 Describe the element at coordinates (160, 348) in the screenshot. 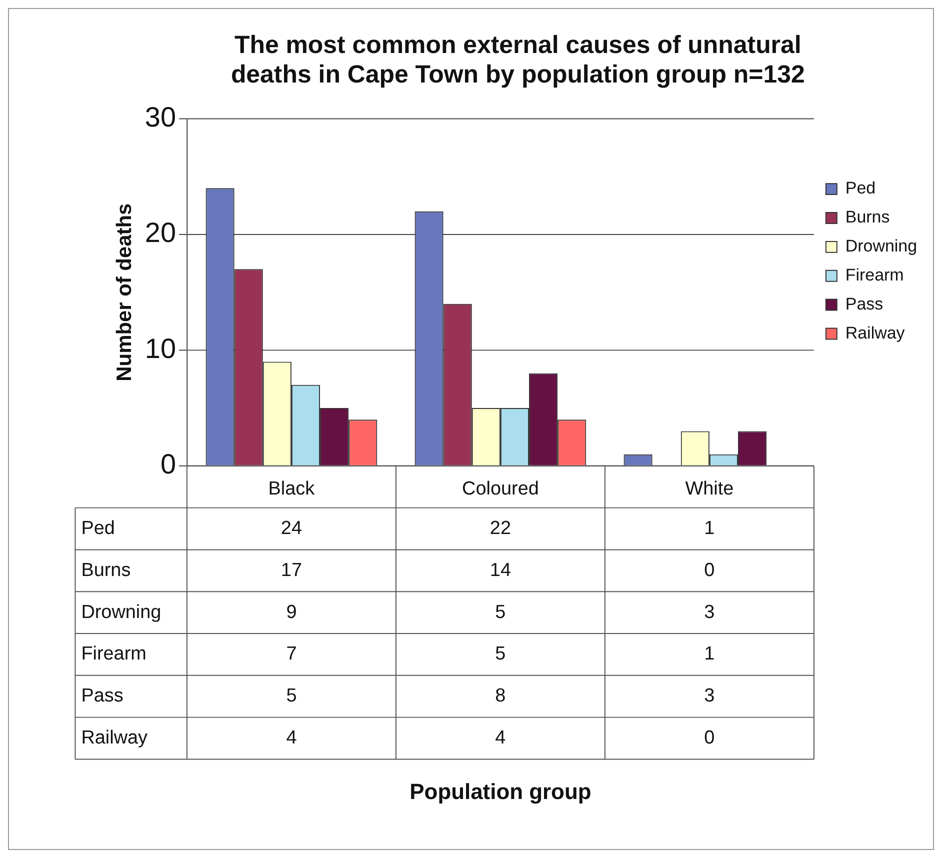

I see `y-tick-label: 10` at that location.